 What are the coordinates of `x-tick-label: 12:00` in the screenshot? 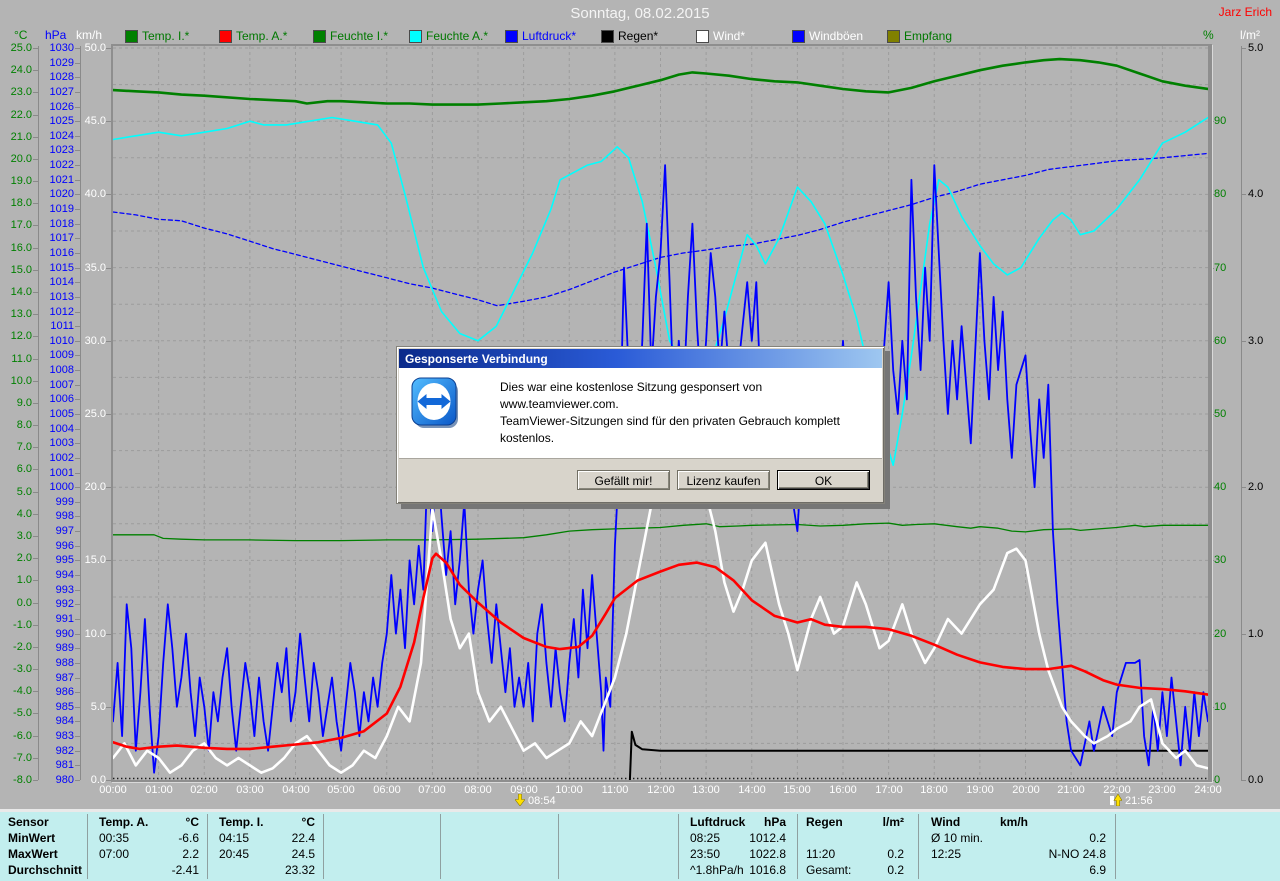 It's located at (661, 790).